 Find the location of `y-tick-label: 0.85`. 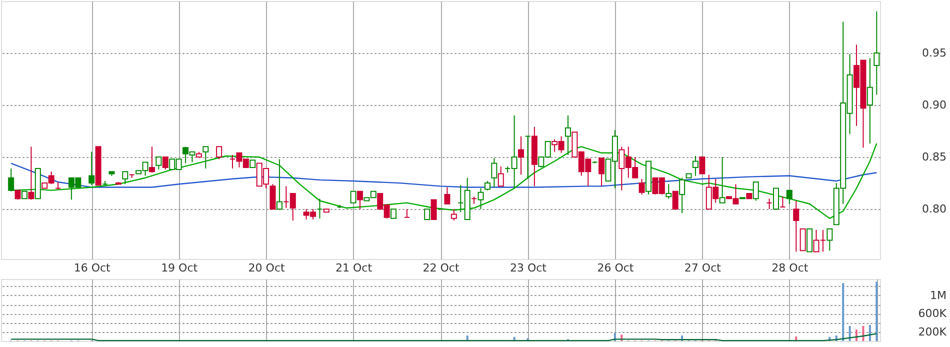

y-tick-label: 0.85 is located at coordinates (934, 157).